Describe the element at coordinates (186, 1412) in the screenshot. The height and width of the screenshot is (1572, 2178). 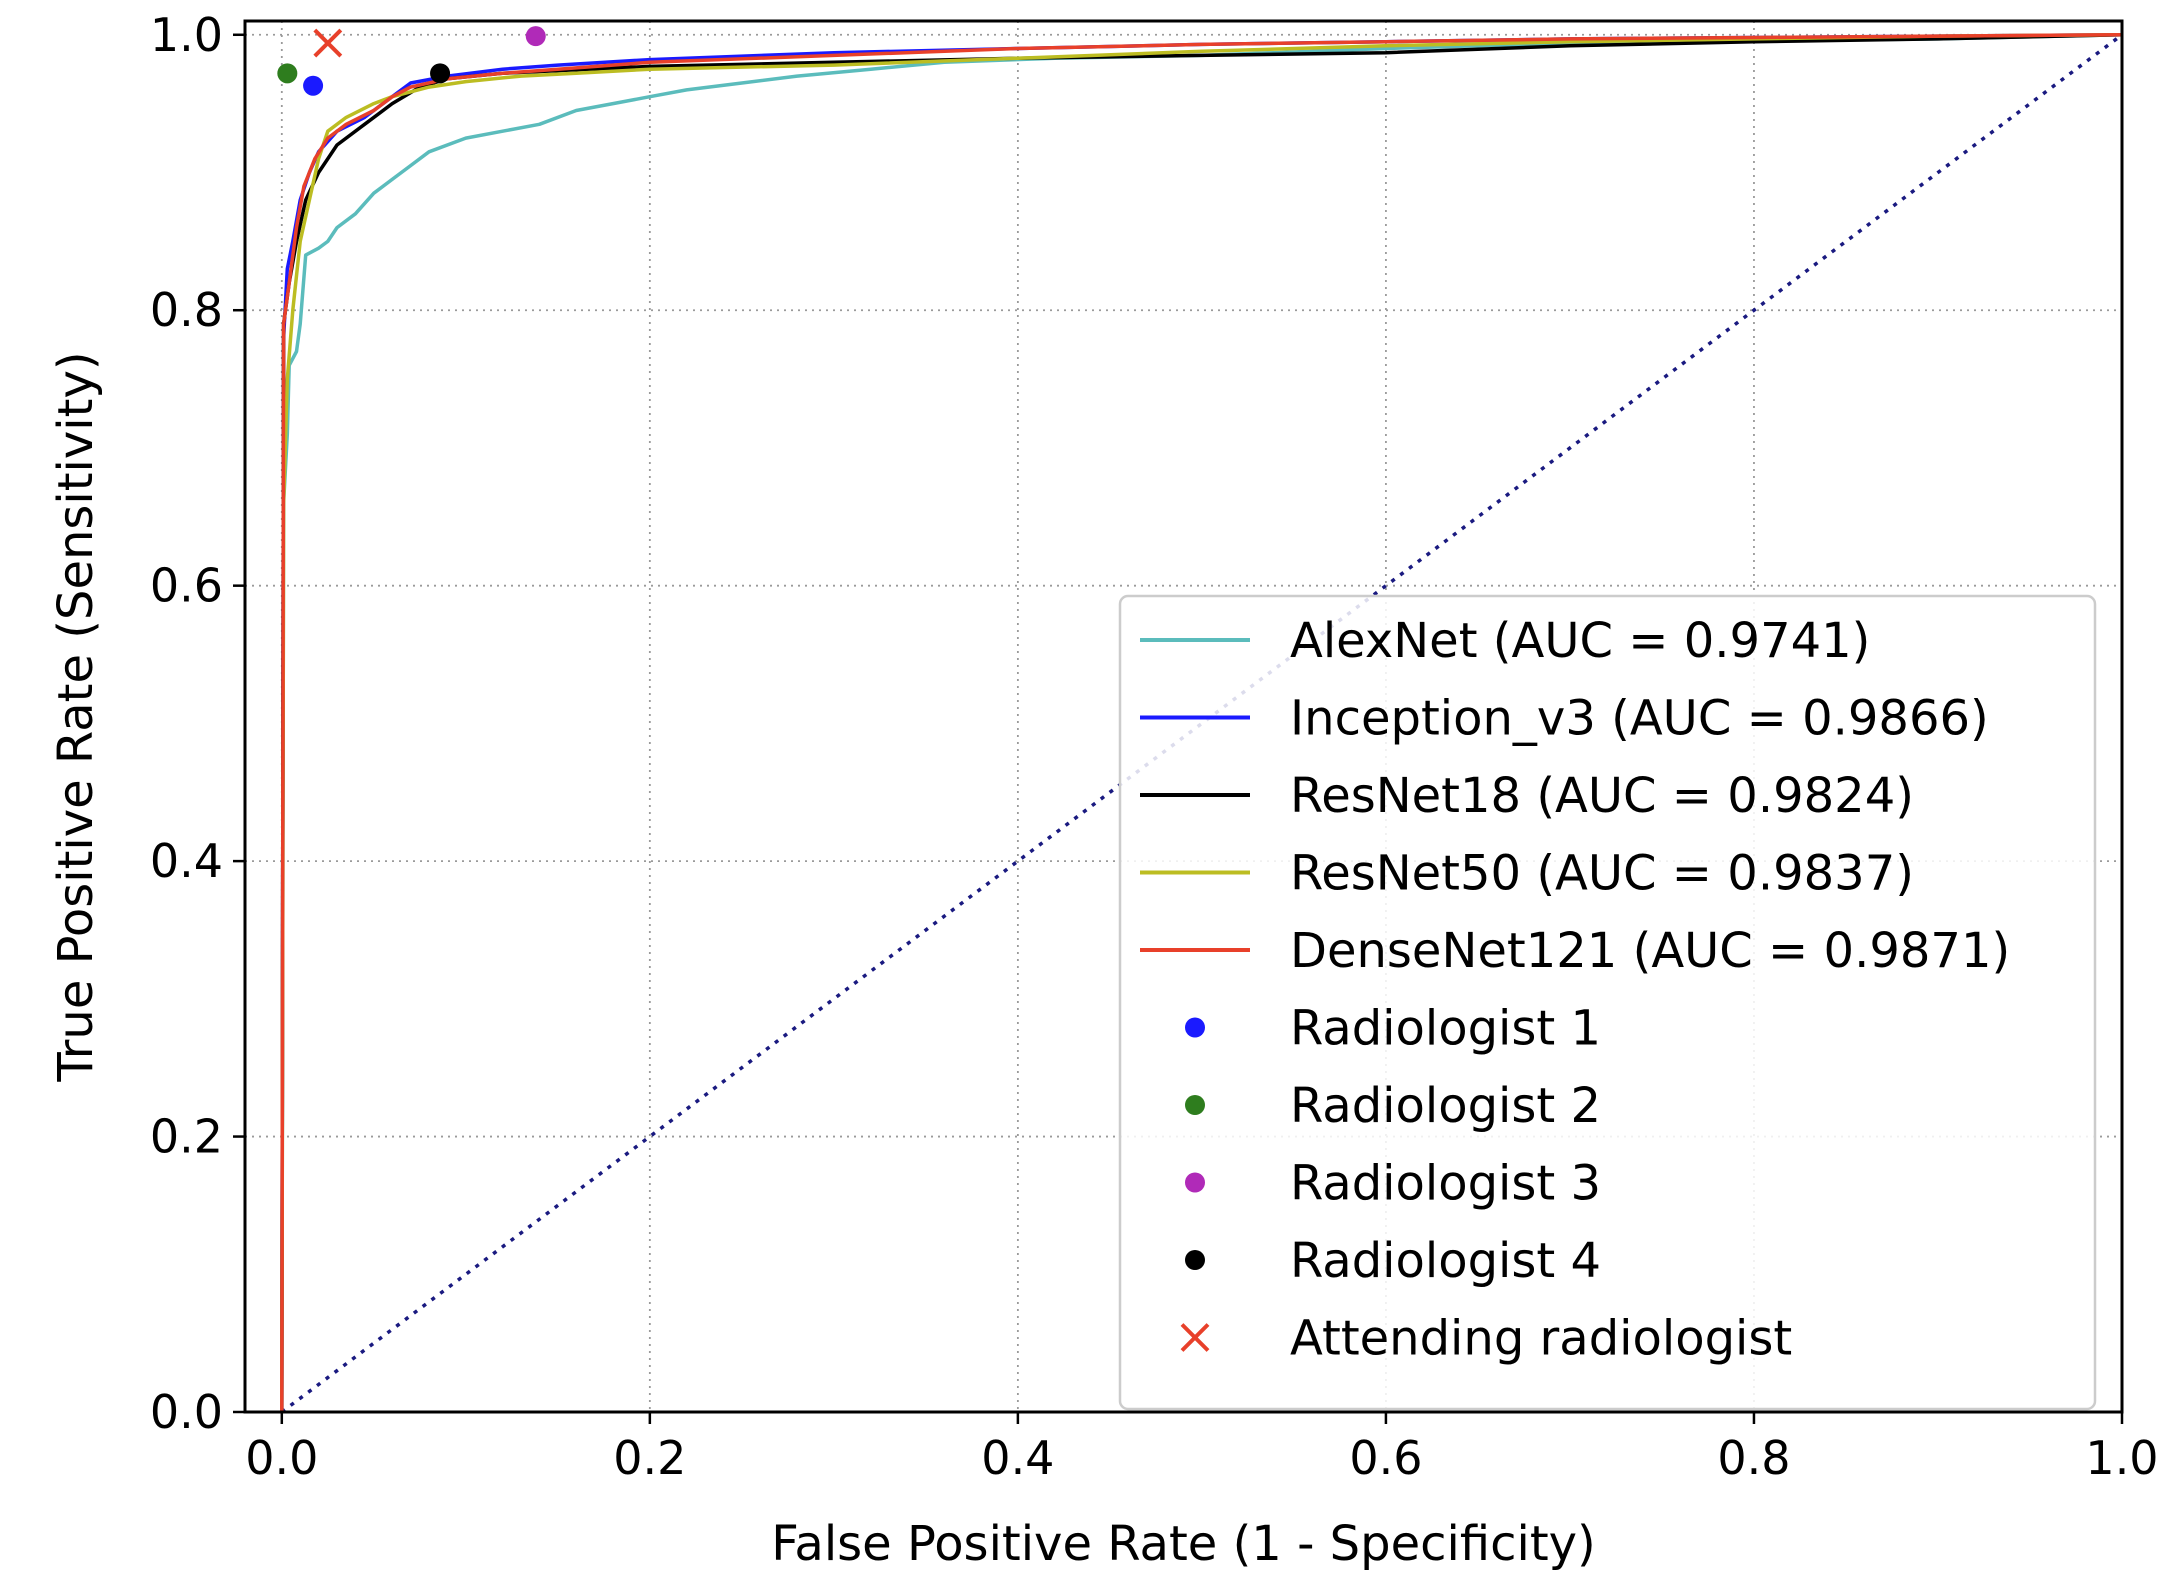
I see `y-tick-label: 0.0` at that location.